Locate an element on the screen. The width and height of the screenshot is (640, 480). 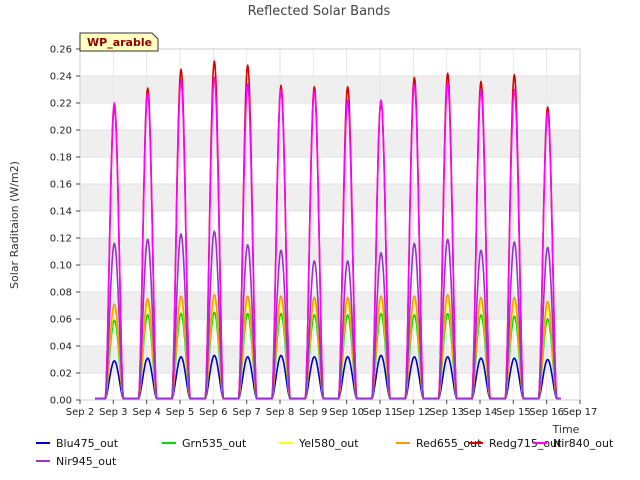
y-tick-label: 0.06 is located at coordinates (61, 320).